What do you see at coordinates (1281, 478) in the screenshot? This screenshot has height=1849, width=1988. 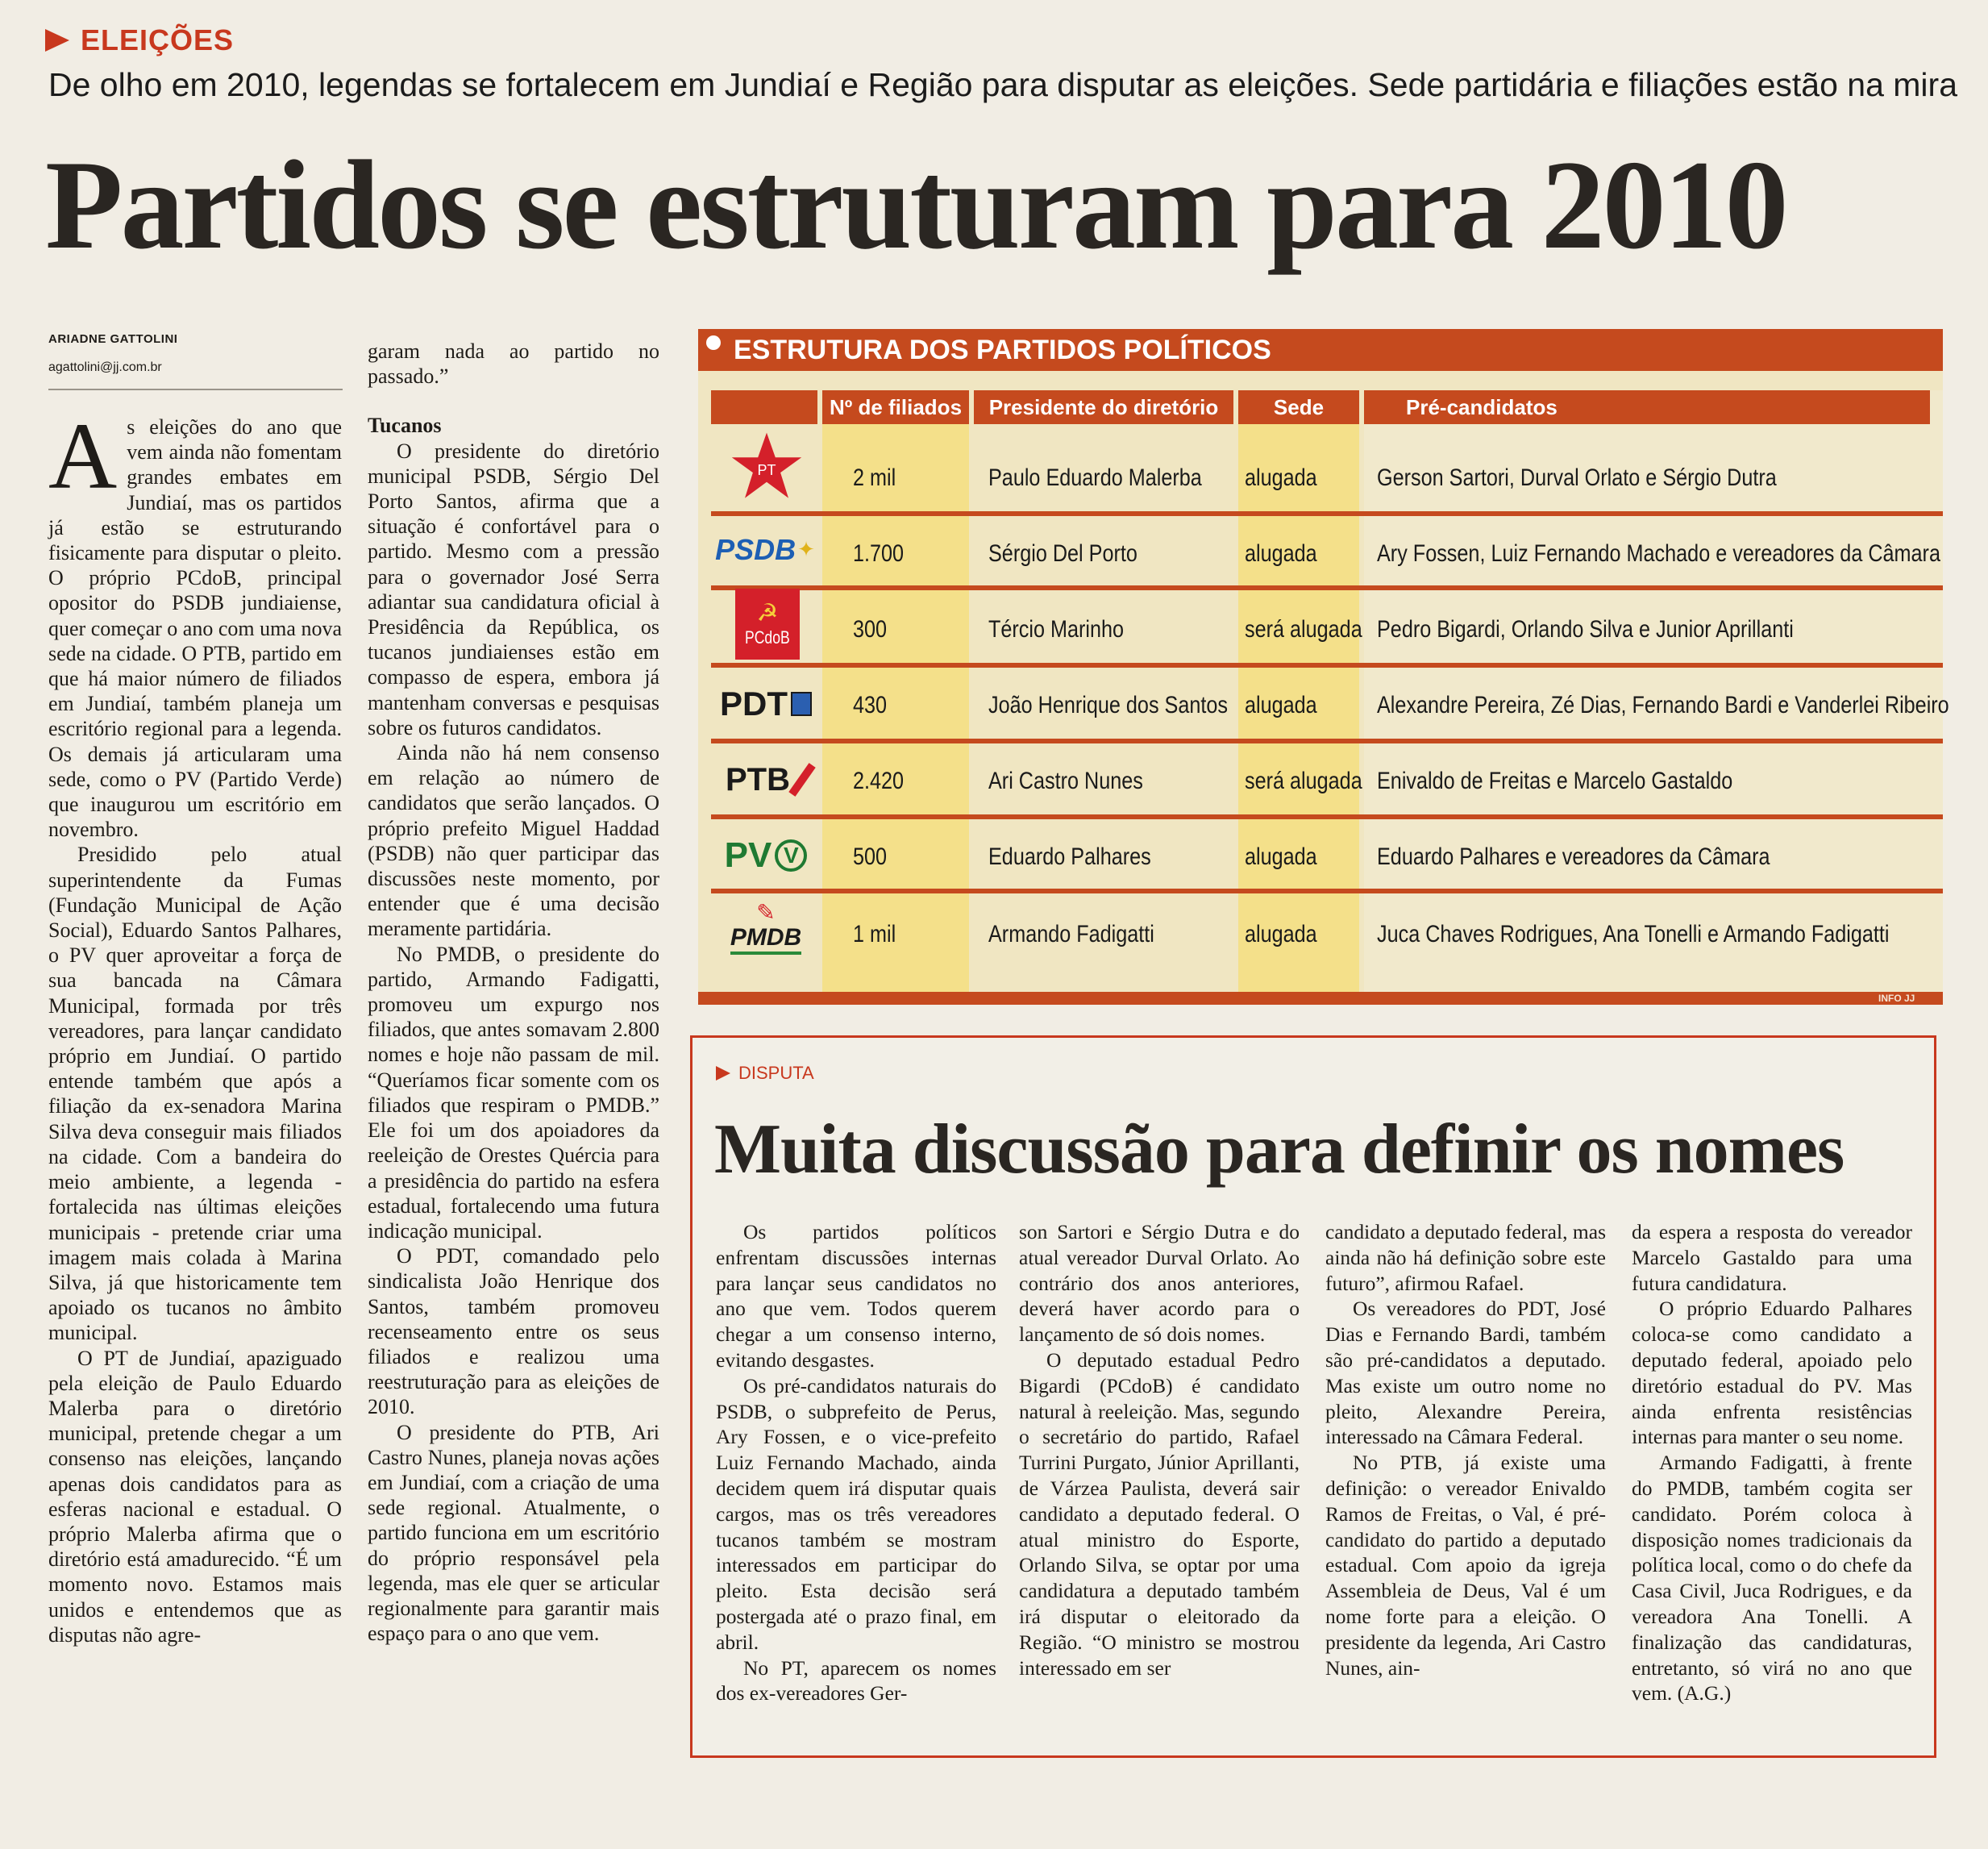 I see `cell-sede-pt: alugada` at bounding box center [1281, 478].